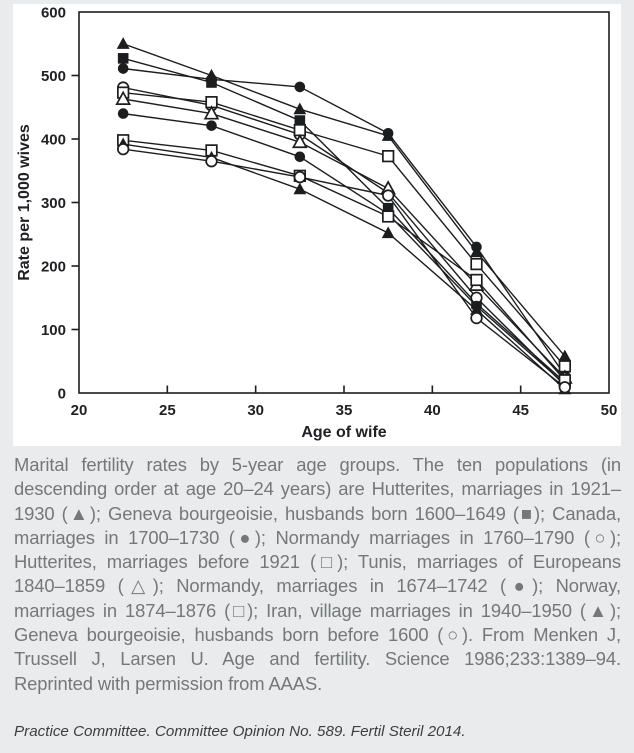 This screenshot has width=634, height=753. What do you see at coordinates (343, 432) in the screenshot?
I see `x-axis-title: Age of wife` at bounding box center [343, 432].